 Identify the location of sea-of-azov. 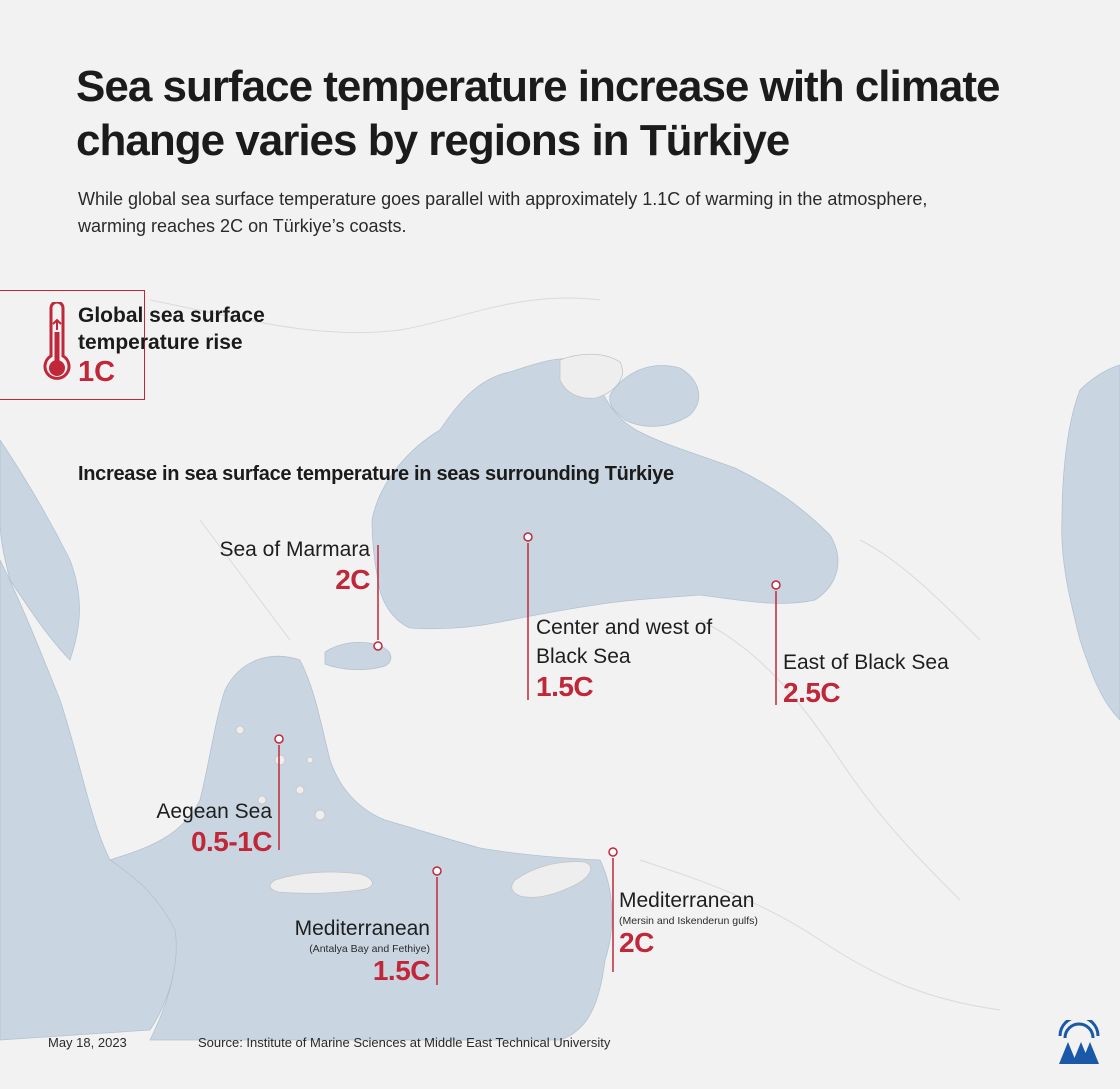
(654, 396).